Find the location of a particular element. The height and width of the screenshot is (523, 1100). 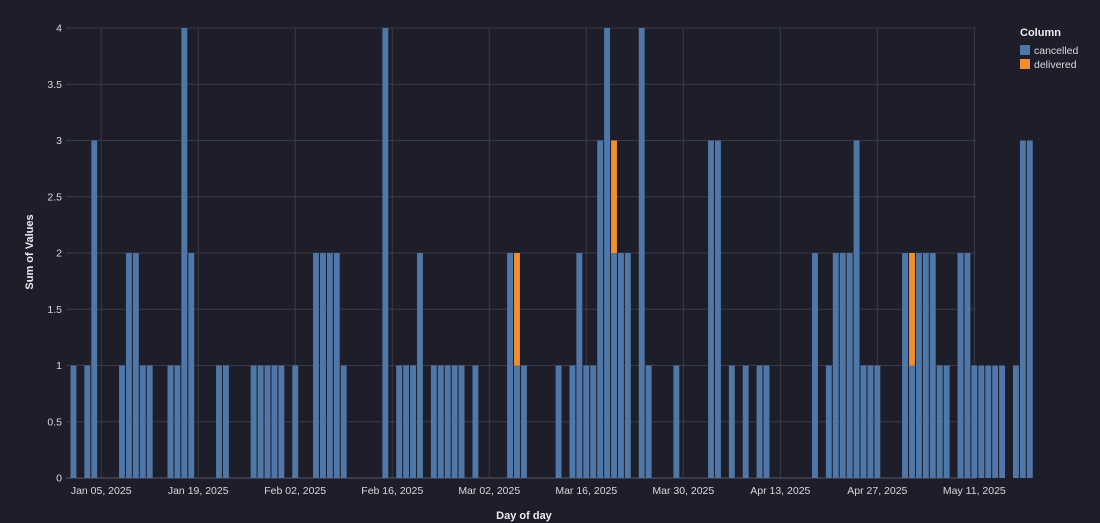

legend-swatch-delivered is located at coordinates (1025, 64).